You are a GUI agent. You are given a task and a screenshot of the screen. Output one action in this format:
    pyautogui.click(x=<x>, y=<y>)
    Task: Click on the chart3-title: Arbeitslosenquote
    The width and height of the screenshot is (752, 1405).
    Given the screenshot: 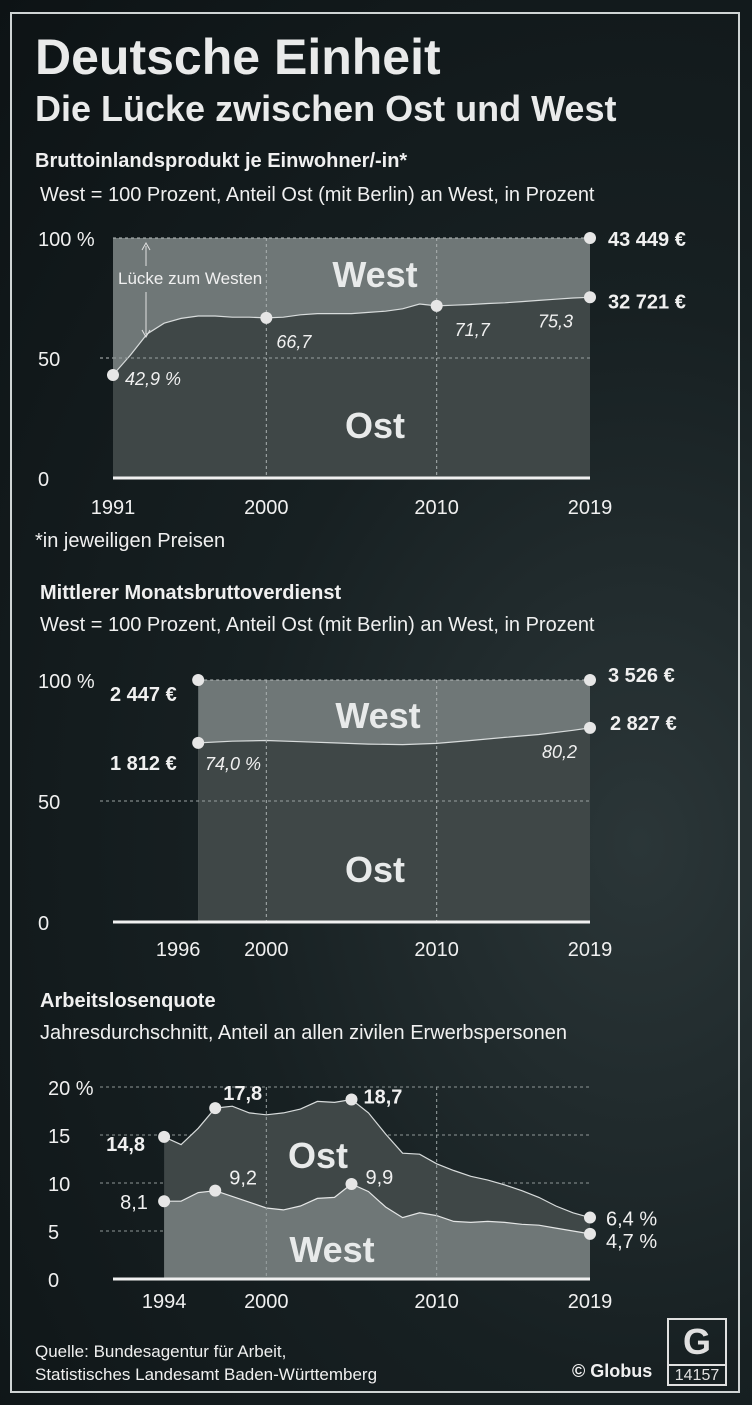 What is the action you would take?
    pyautogui.click(x=128, y=1001)
    